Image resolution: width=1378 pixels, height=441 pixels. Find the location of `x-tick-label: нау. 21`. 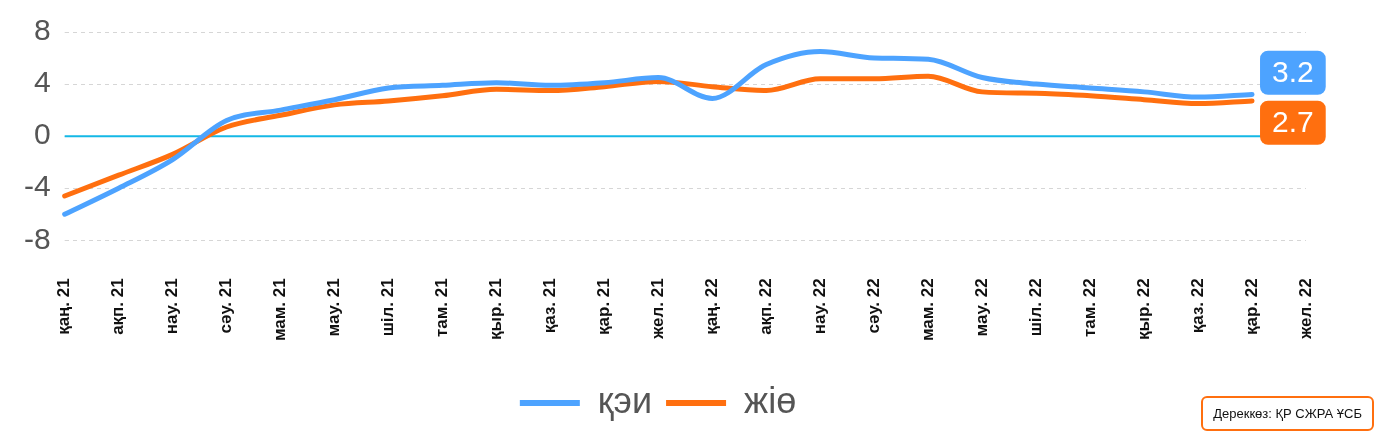

x-tick-label: нау. 21 is located at coordinates (172, 306).